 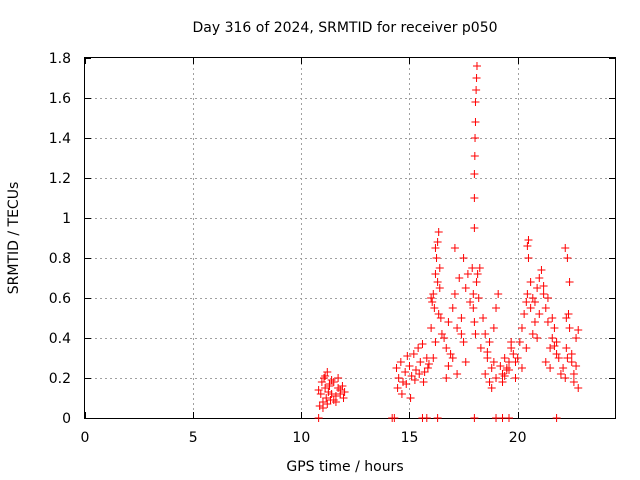 I want to click on y-tick-label: 1.8, so click(x=60, y=59).